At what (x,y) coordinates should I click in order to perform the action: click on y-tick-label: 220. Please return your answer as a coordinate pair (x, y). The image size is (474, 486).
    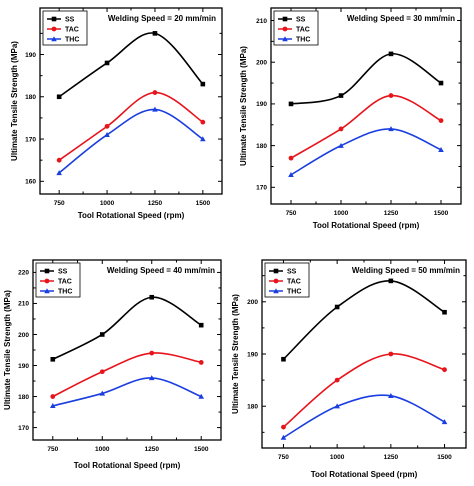
    Looking at the image, I should click on (23, 273).